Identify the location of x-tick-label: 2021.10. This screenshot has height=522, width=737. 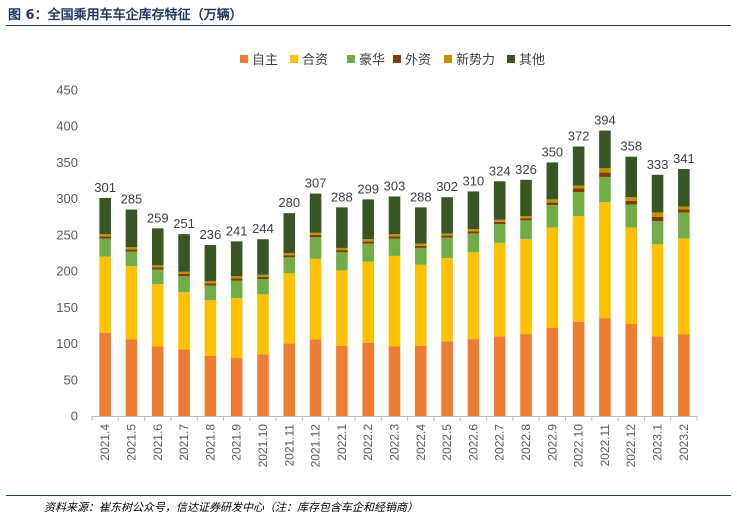
(263, 446).